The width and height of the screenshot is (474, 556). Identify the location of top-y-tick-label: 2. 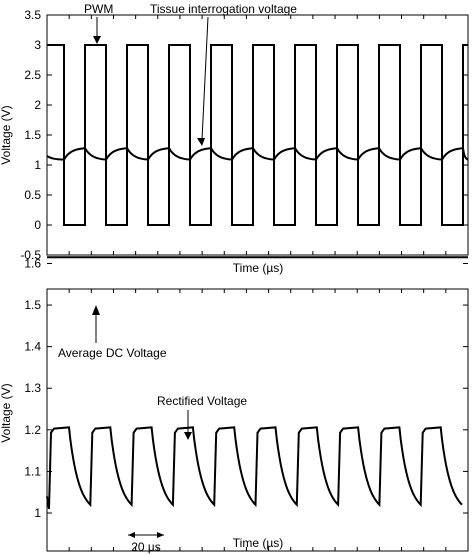
(37, 105).